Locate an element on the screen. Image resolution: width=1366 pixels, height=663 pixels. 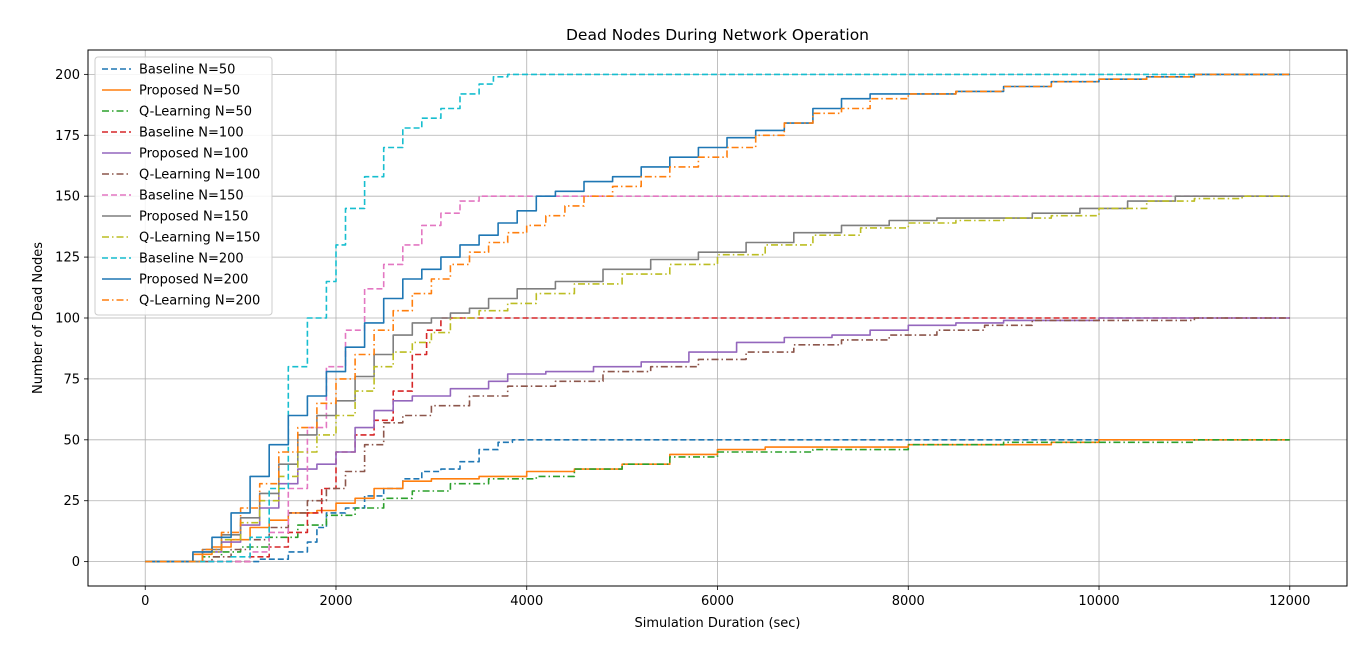
x-tick-label: 6000 is located at coordinates (717, 601).